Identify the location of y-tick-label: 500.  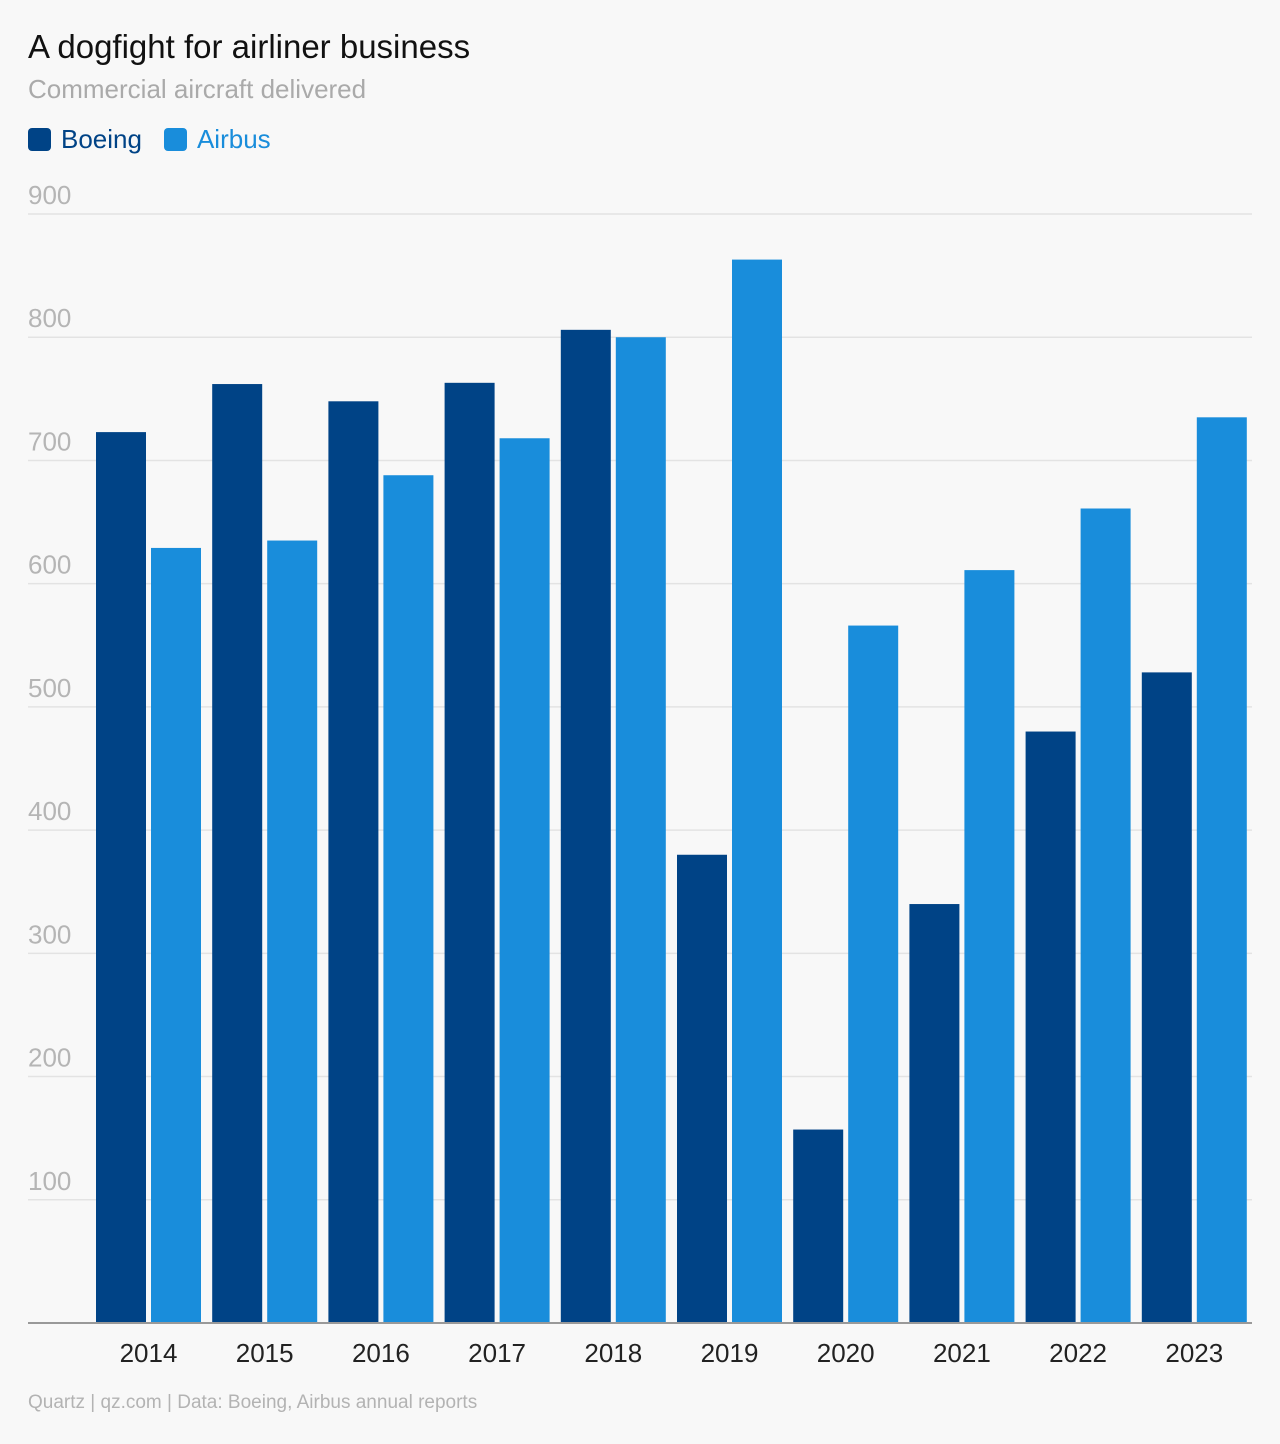
(49, 688).